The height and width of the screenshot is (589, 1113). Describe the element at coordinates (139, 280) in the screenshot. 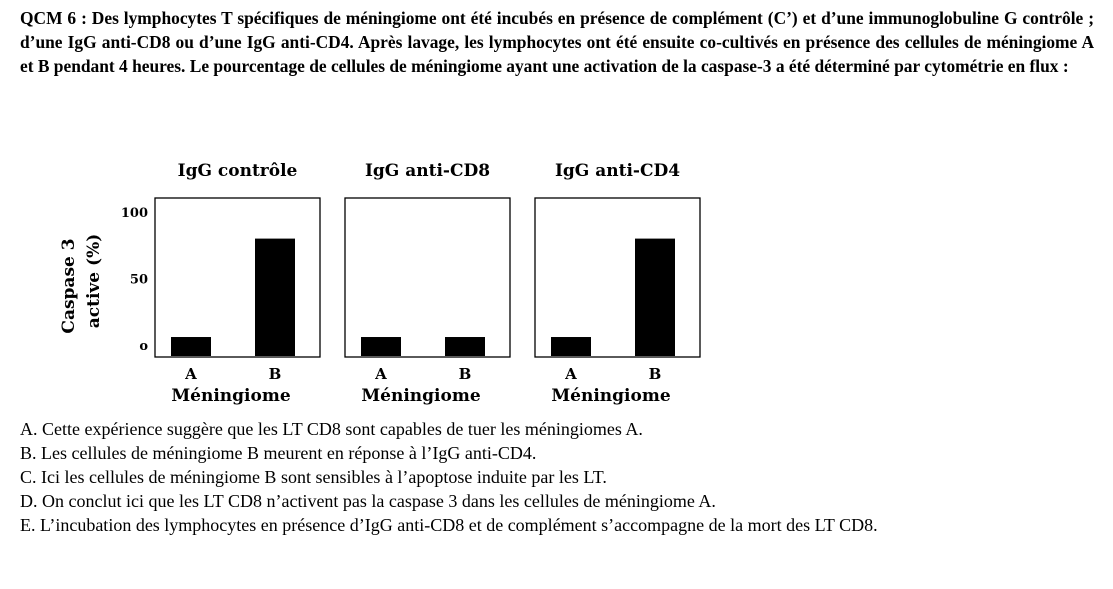

I see `y-tick-label: 50` at that location.